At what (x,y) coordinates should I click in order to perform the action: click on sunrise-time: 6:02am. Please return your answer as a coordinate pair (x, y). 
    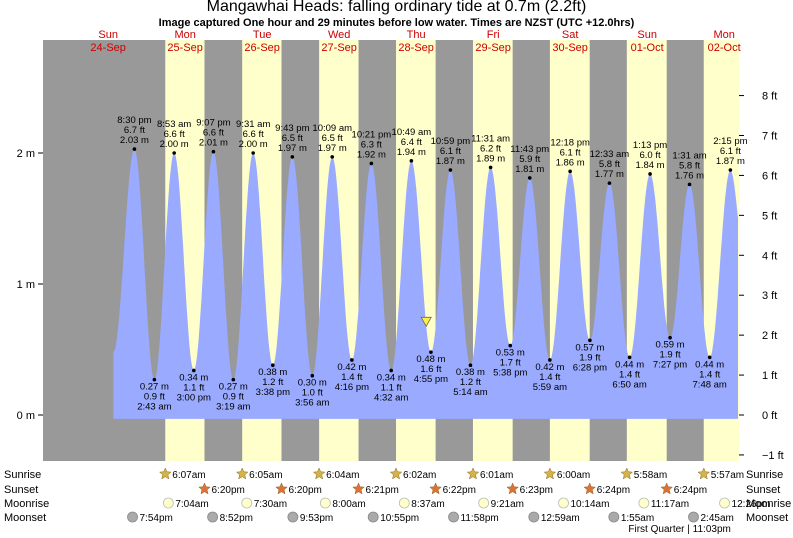
    Looking at the image, I should click on (419, 475).